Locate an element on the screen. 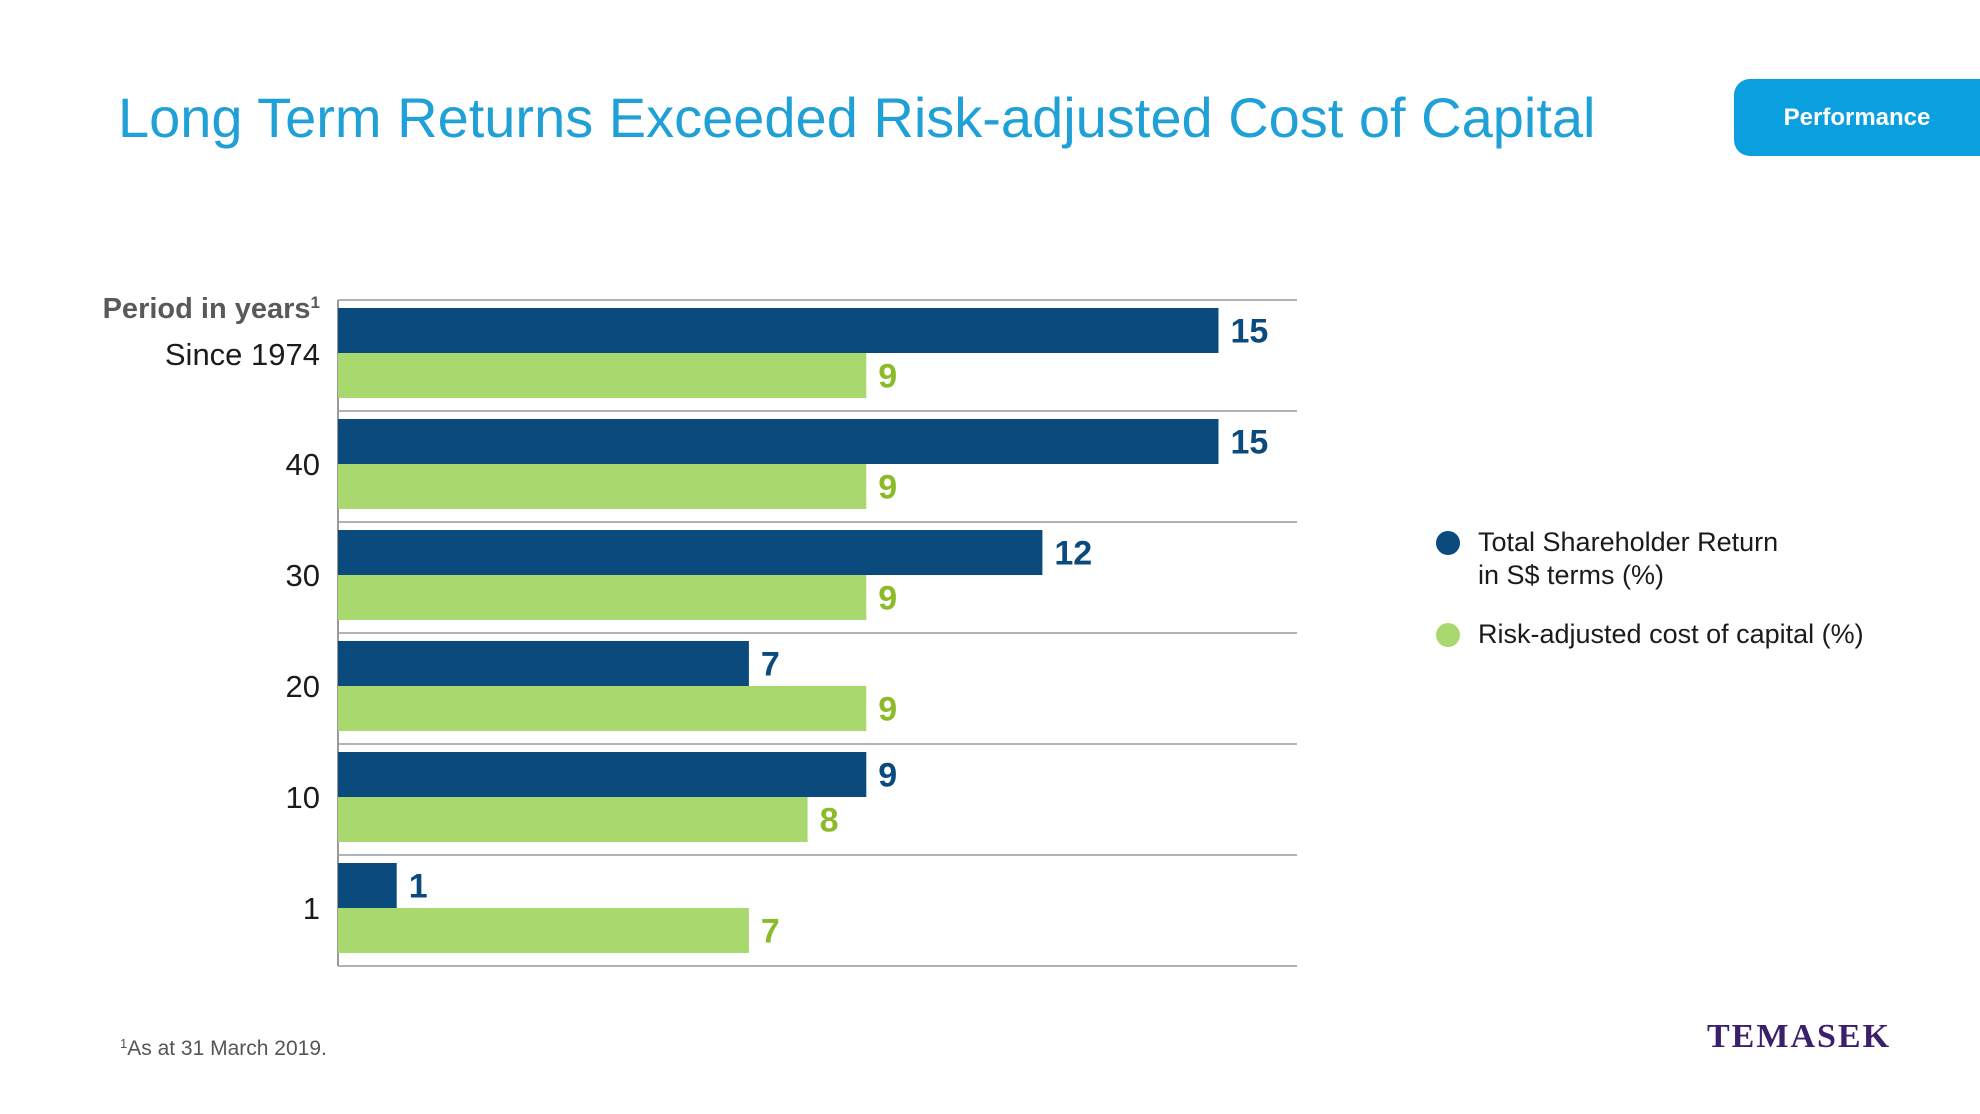 This screenshot has height=1114, width=1980. category-label-since-1974: Since 1974 is located at coordinates (242, 354).